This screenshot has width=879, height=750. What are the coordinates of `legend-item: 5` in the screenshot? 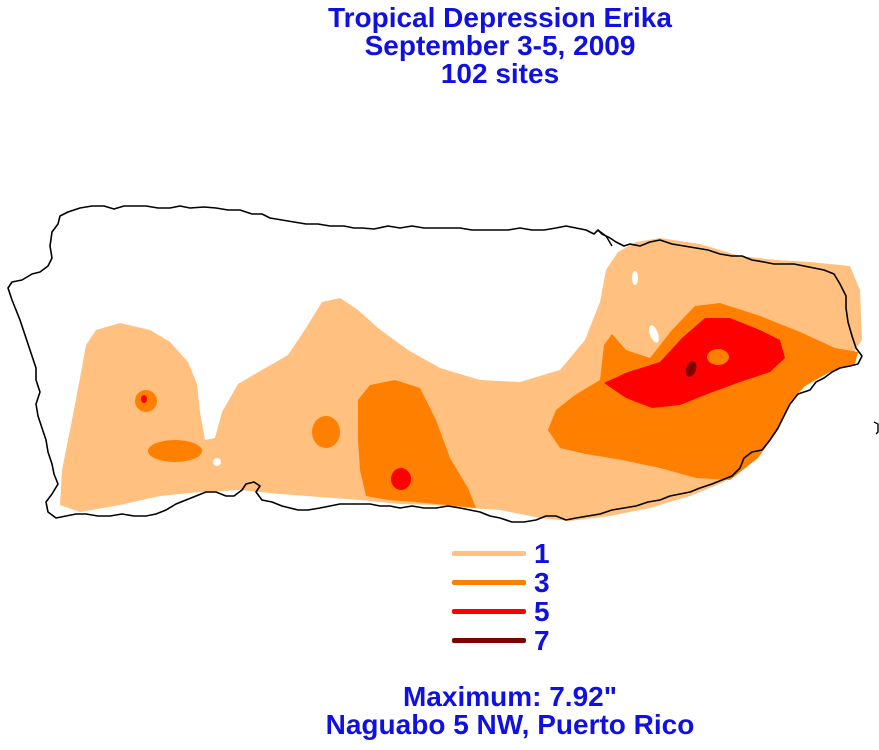 It's located at (512, 612).